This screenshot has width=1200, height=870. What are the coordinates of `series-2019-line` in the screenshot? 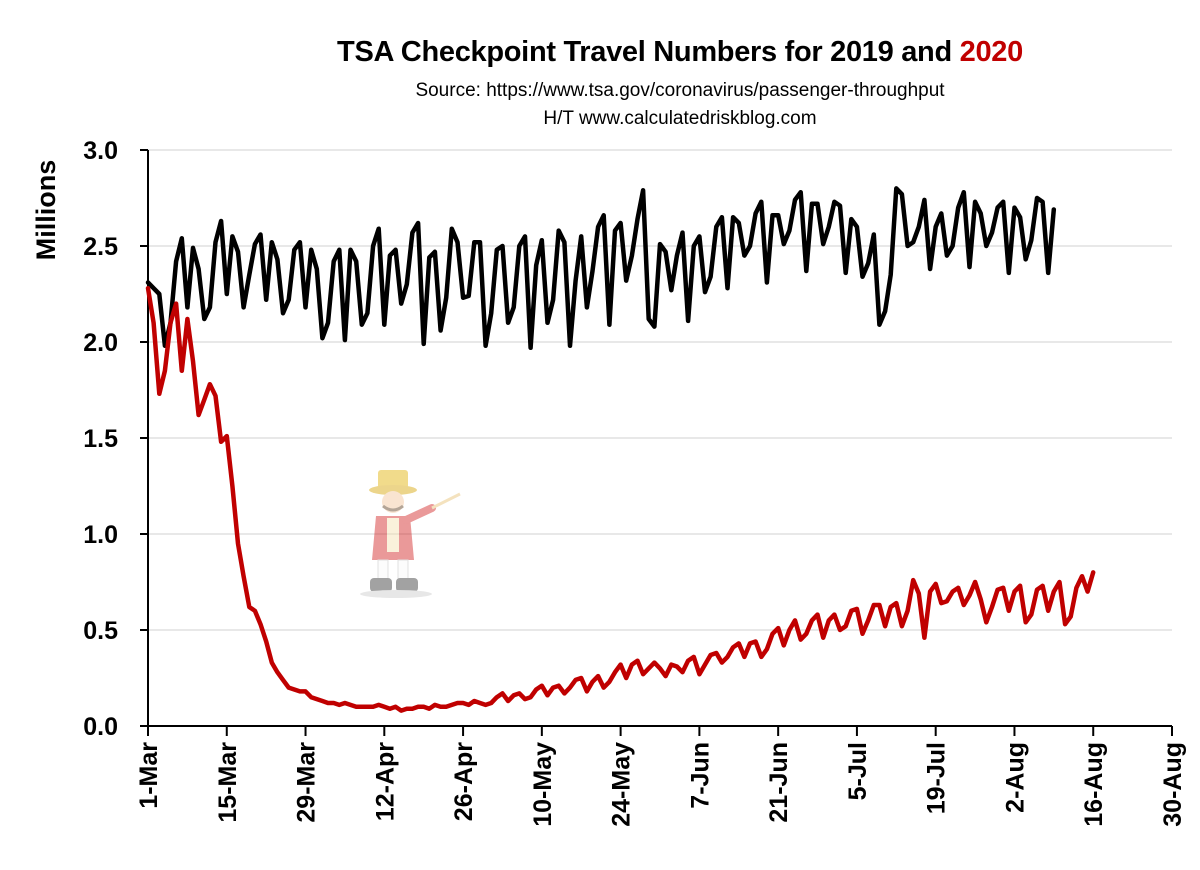 It's located at (601, 268).